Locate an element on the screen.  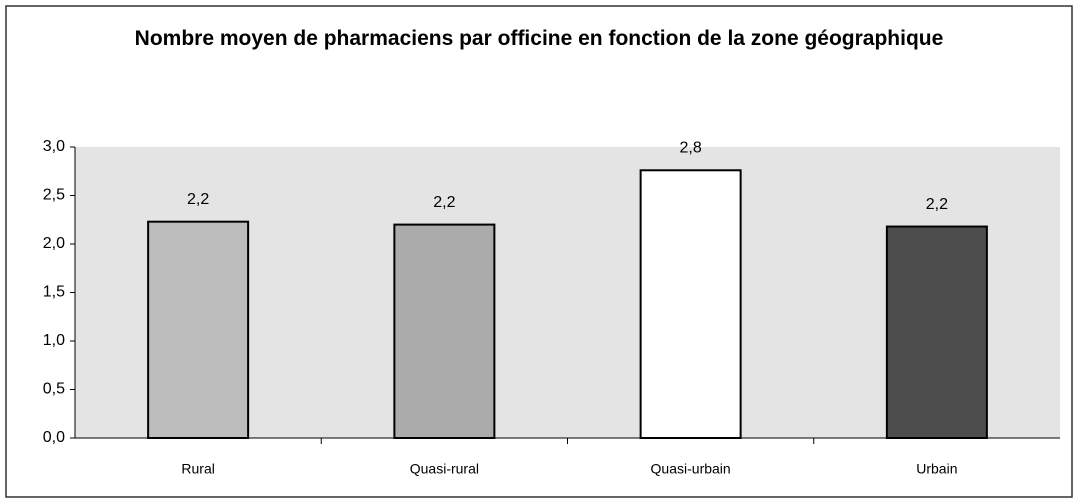
x-tick-label: Quasi-rural is located at coordinates (444, 469).